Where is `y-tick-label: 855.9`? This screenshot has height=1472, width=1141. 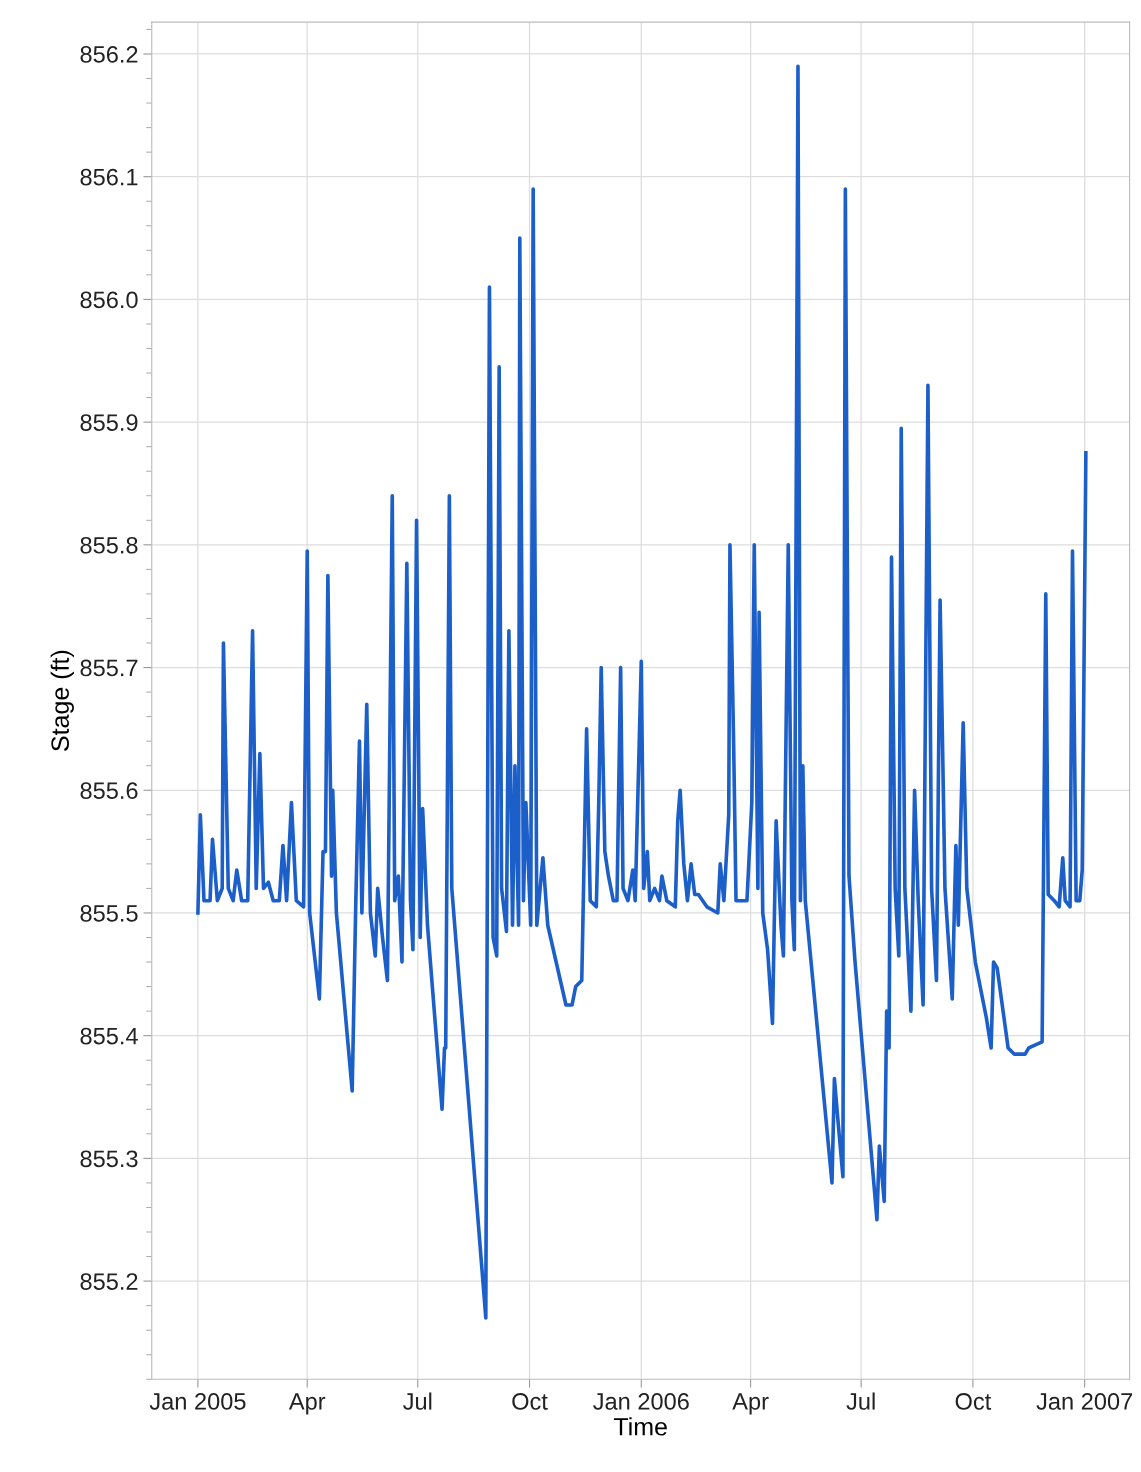 y-tick-label: 855.9 is located at coordinates (109, 422).